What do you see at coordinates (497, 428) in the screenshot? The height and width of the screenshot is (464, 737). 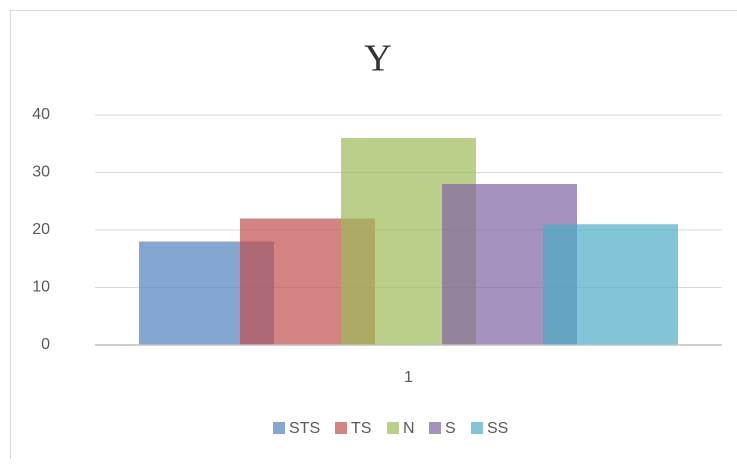 I see `legend-label: SS` at bounding box center [497, 428].